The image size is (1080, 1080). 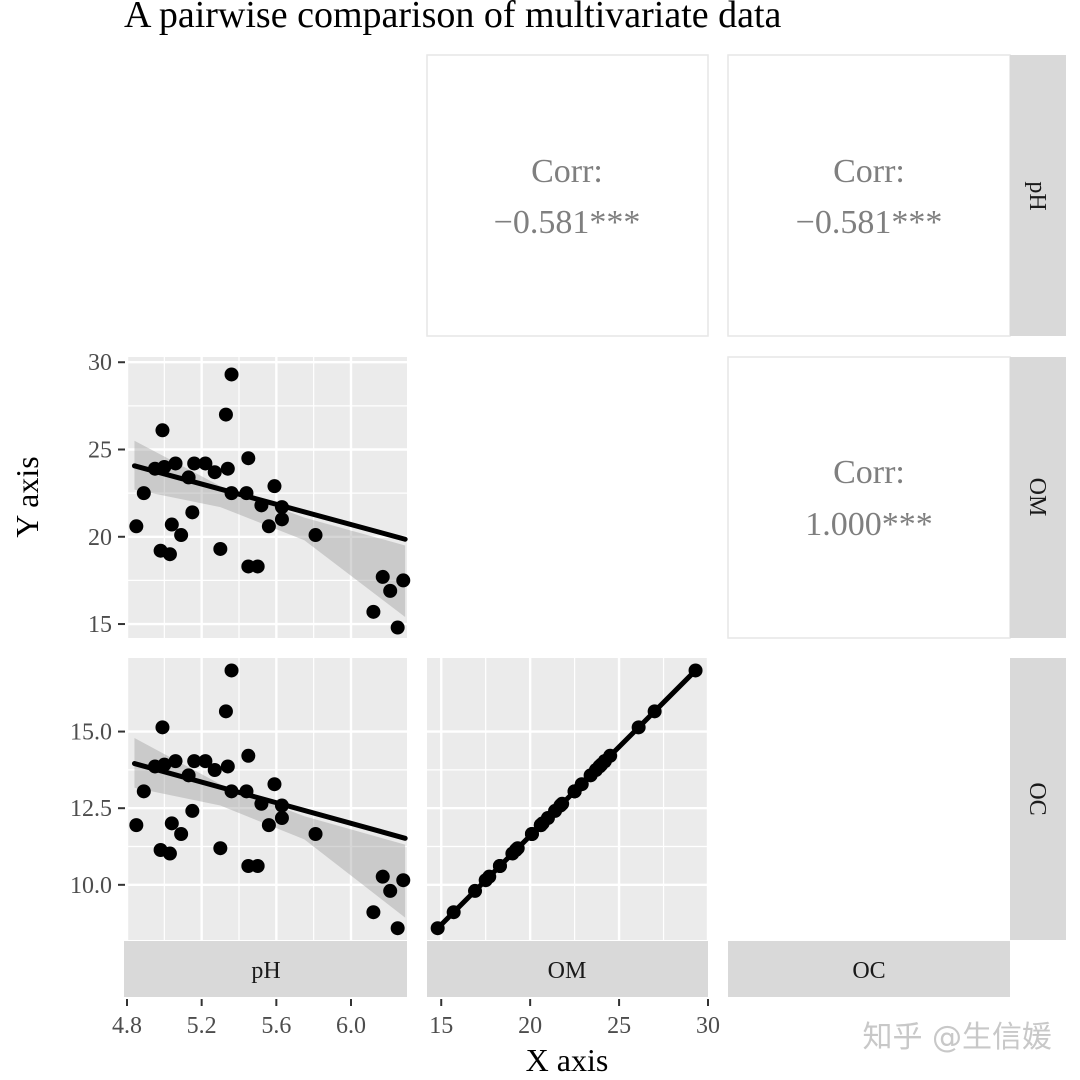 What do you see at coordinates (416, 1019) in the screenshot?
I see `x-axis: 4.8 5.2 5.6 6.0 15 20 25 30` at bounding box center [416, 1019].